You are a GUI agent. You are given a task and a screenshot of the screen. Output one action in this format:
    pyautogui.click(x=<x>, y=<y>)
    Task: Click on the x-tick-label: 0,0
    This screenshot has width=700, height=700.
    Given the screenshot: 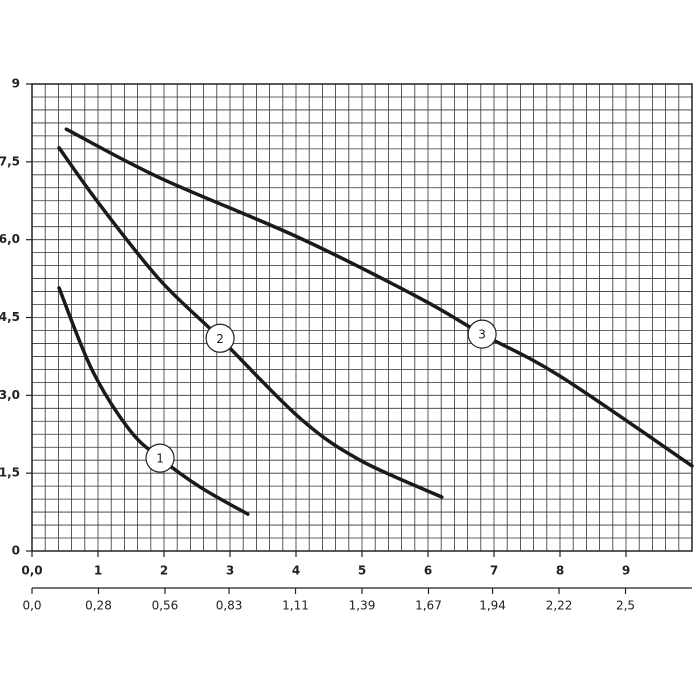 What is the action you would take?
    pyautogui.click(x=31, y=571)
    